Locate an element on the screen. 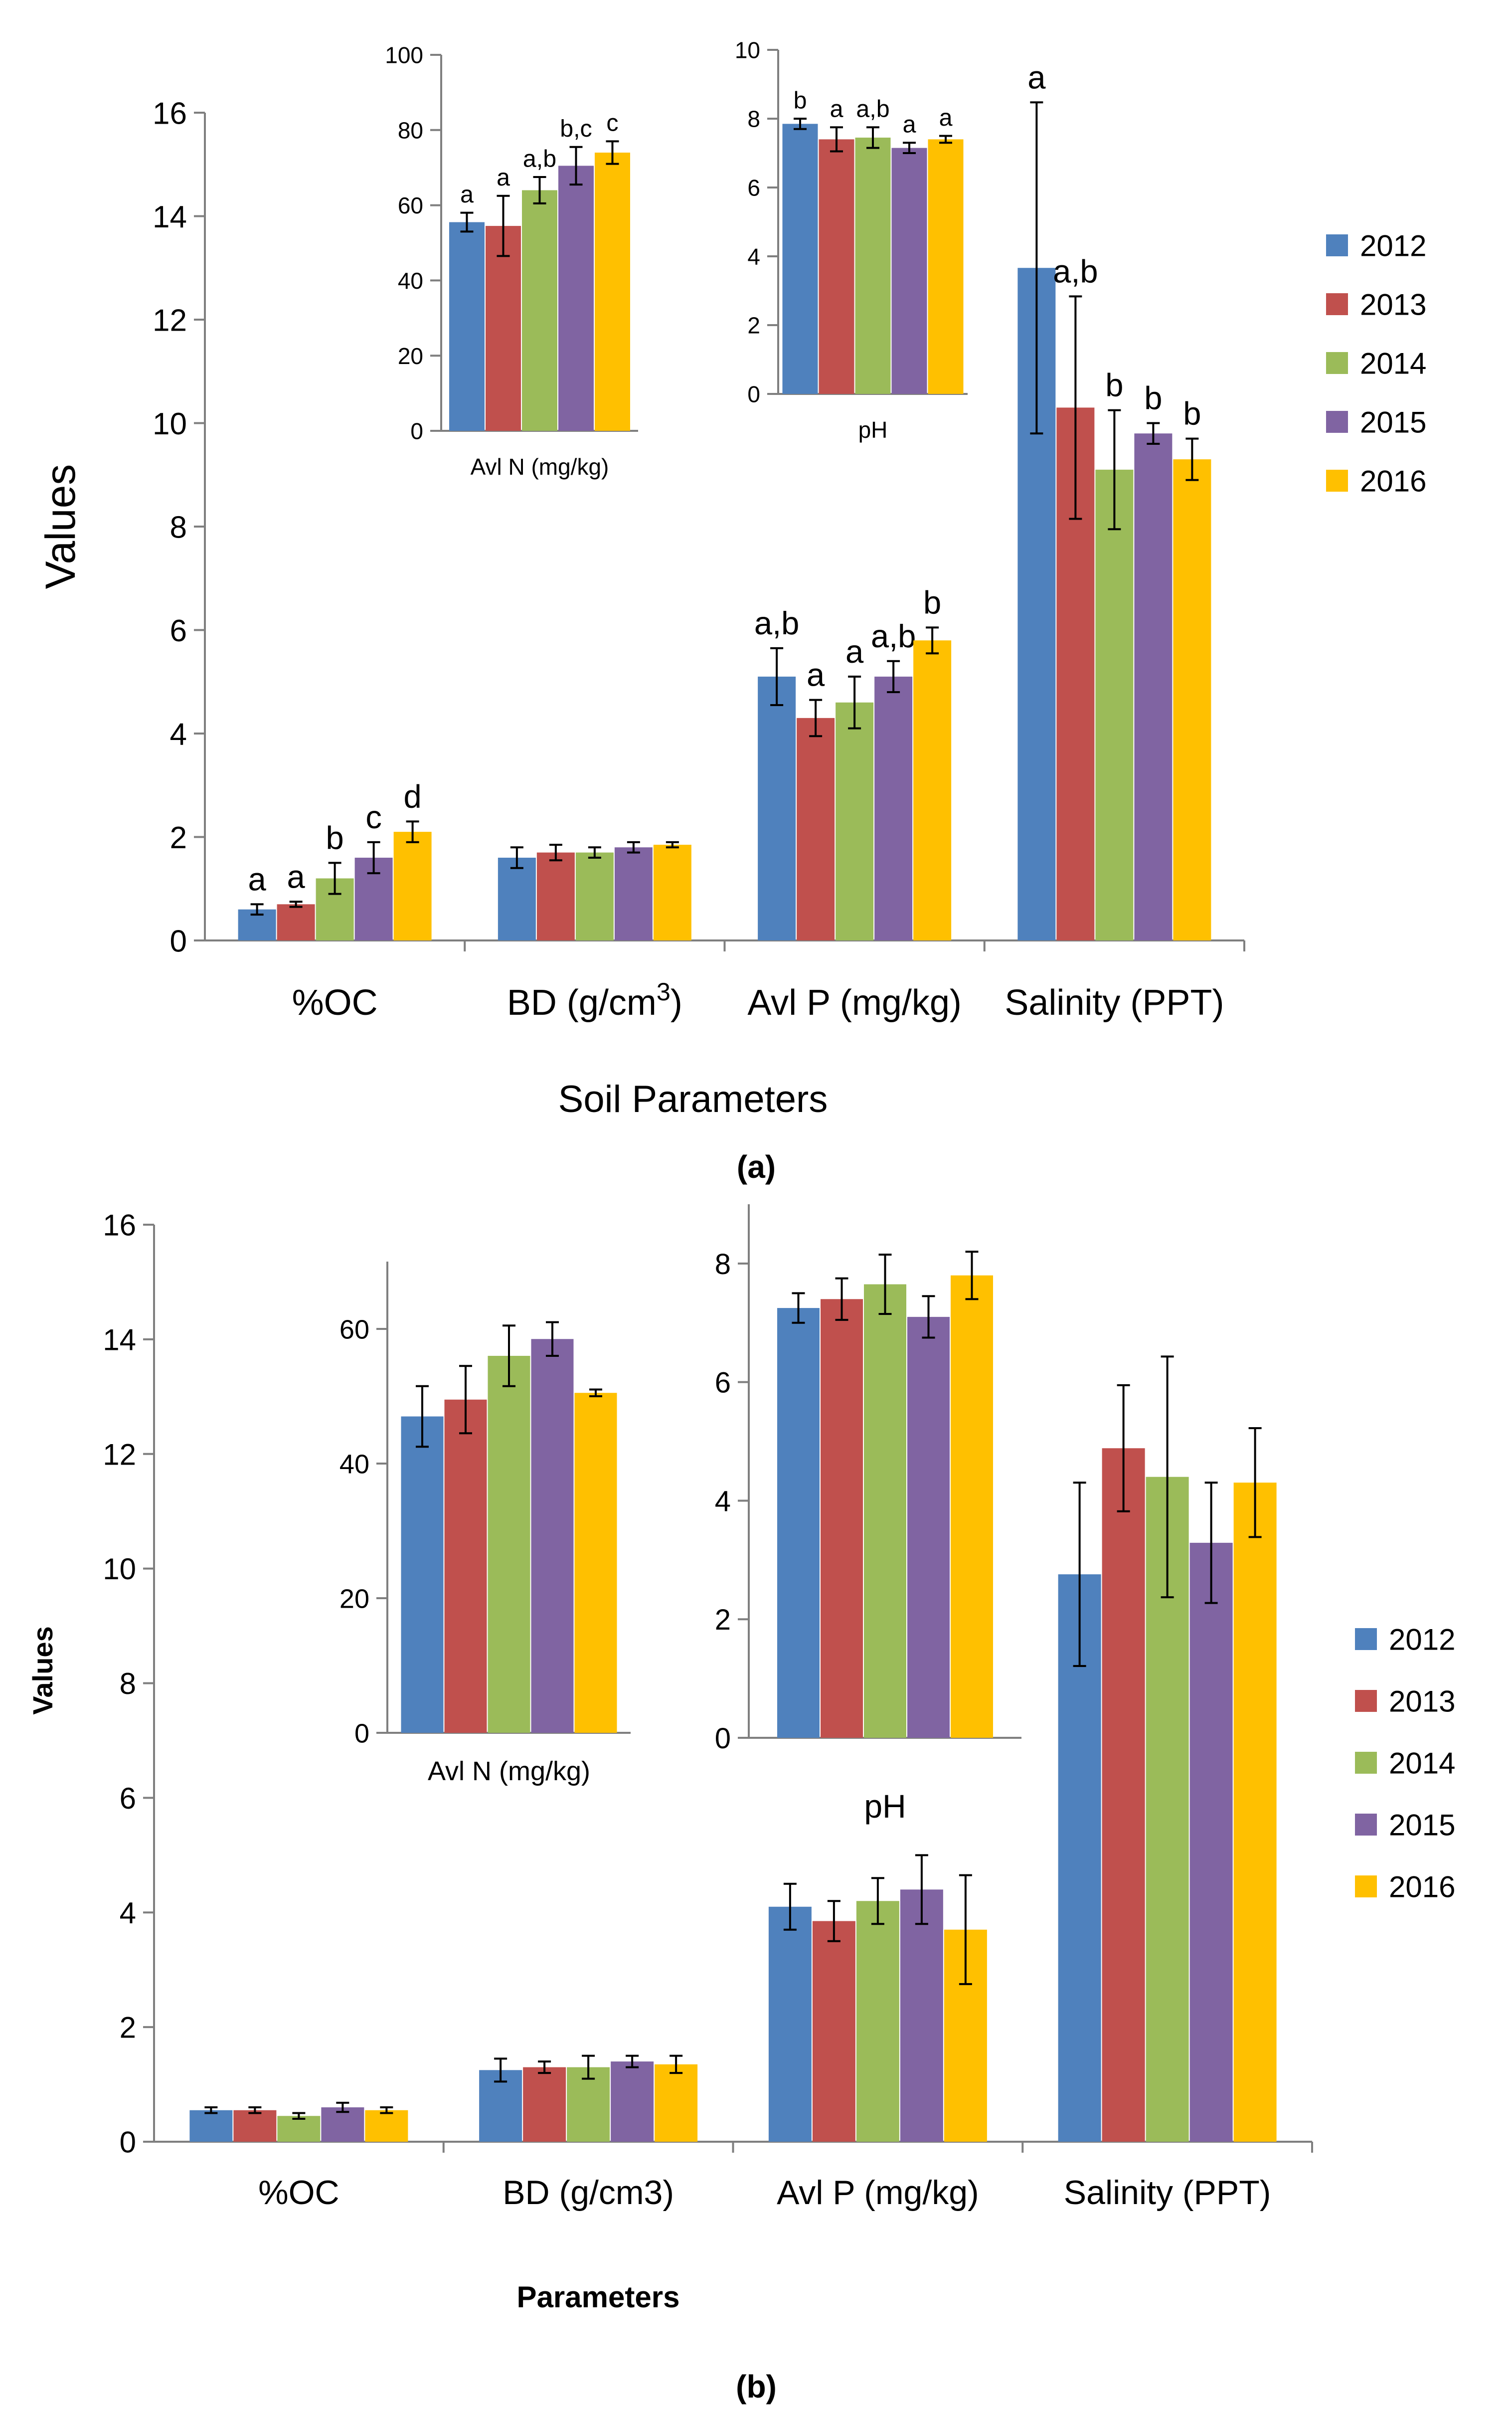 The height and width of the screenshot is (2410, 1512). b-inset-n-bar-2014 is located at coordinates (509, 1544).